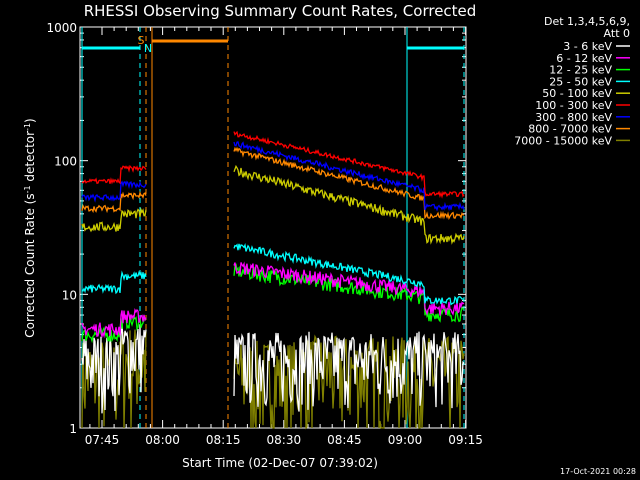  Describe the element at coordinates (587, 46) in the screenshot. I see `legend-entry-label: 3 - 6 keV` at that location.